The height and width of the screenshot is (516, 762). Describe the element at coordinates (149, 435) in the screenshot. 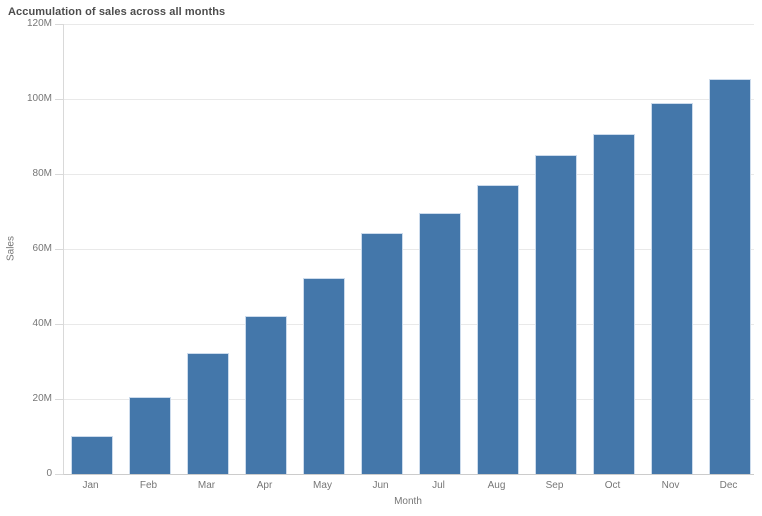

I see `bar-feb` at that location.